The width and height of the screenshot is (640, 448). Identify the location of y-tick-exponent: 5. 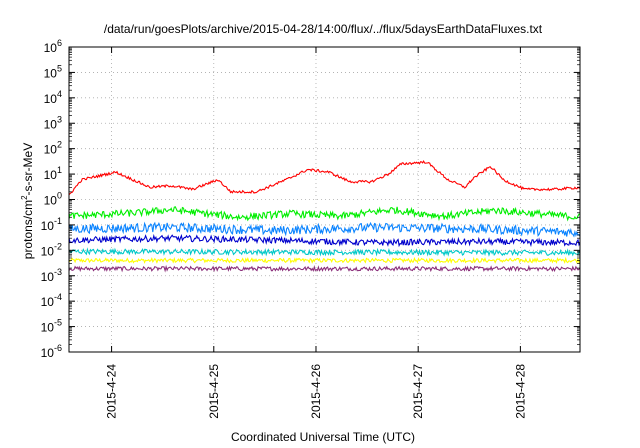
(59, 68).